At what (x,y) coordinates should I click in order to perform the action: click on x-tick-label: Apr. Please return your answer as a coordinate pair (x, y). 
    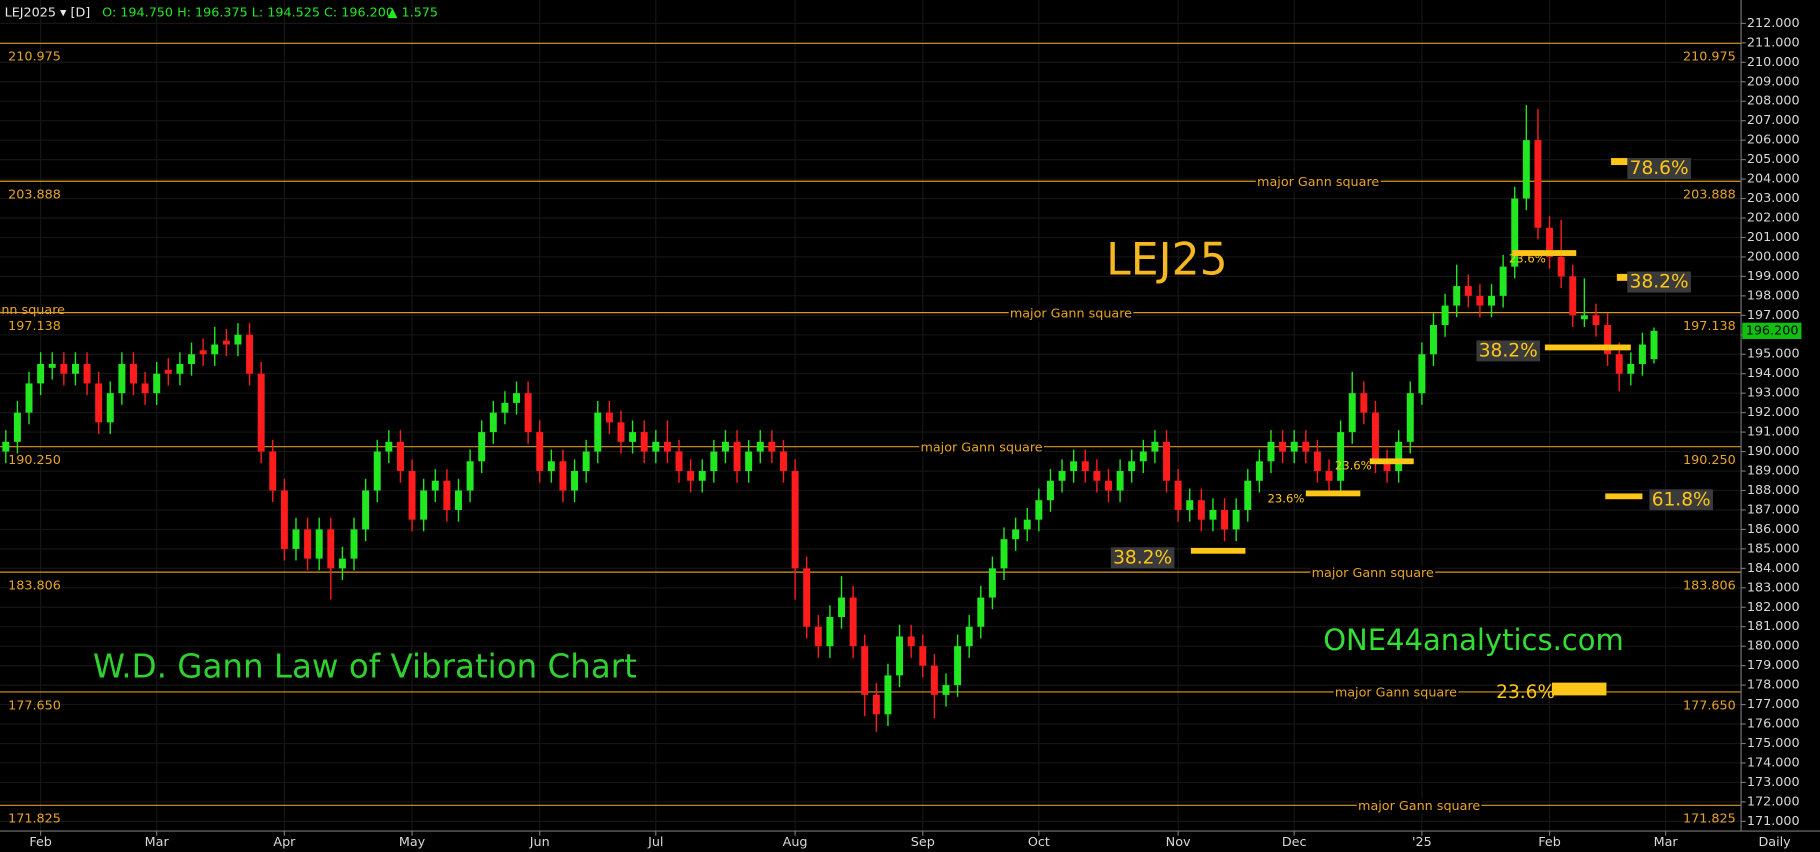
    Looking at the image, I should click on (284, 842).